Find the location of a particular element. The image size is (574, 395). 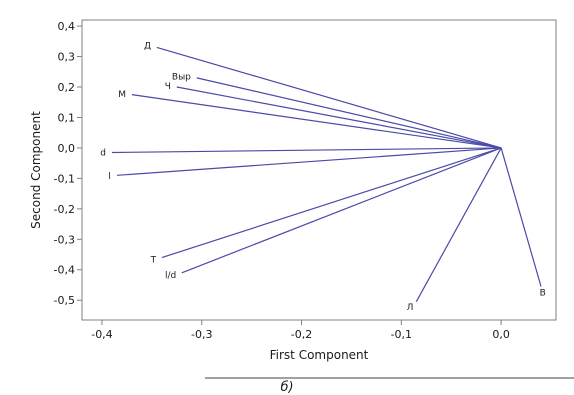

vector-label: М is located at coordinates (122, 95).